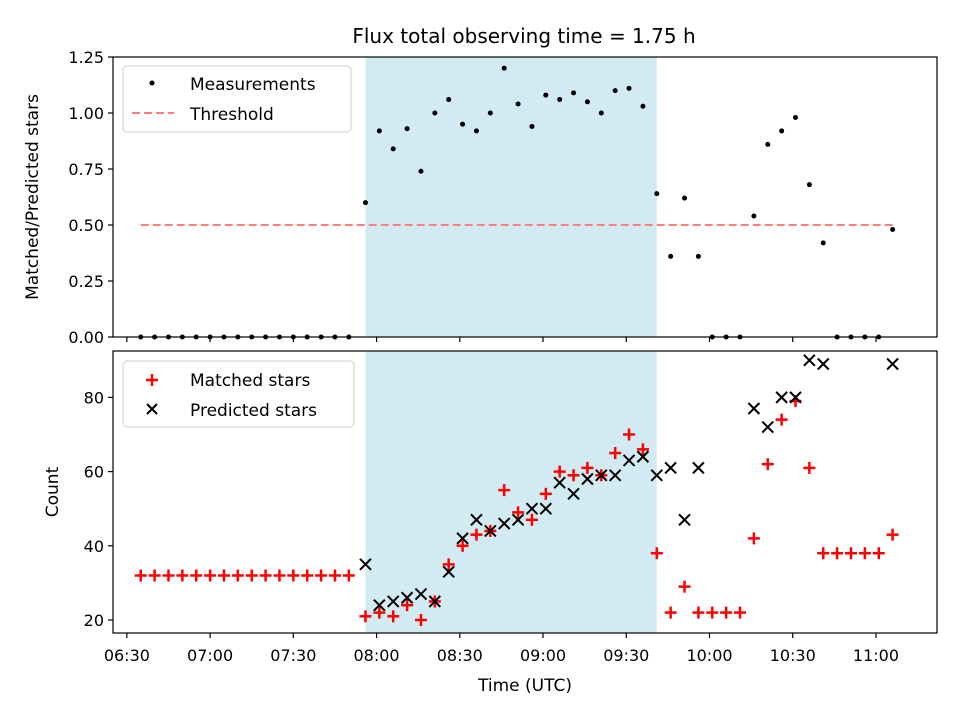  Describe the element at coordinates (293, 655) in the screenshot. I see `x-tick-label: 07:30` at that location.